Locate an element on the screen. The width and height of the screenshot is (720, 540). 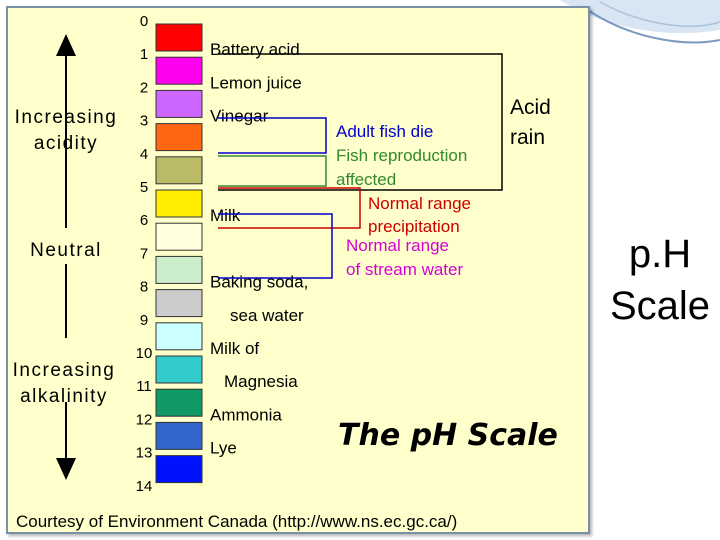
stream-water-label-1: Normal range is located at coordinates (397, 245).